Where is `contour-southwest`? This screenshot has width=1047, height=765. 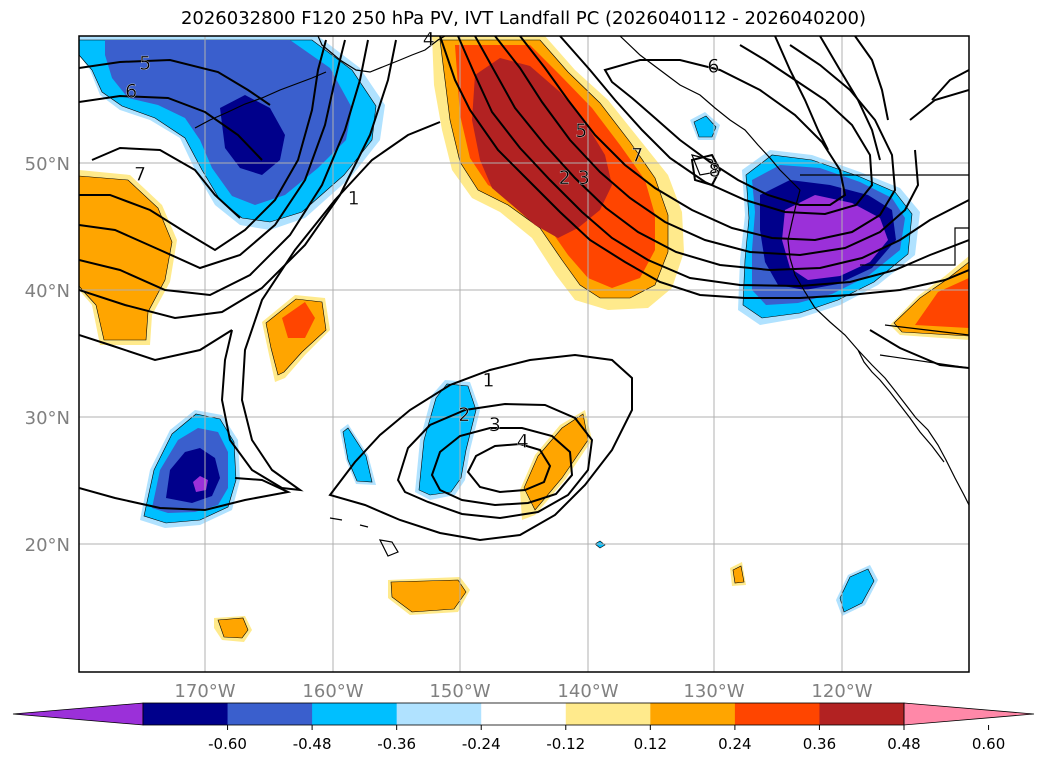
contour-southwest is located at coordinates (185, 494).